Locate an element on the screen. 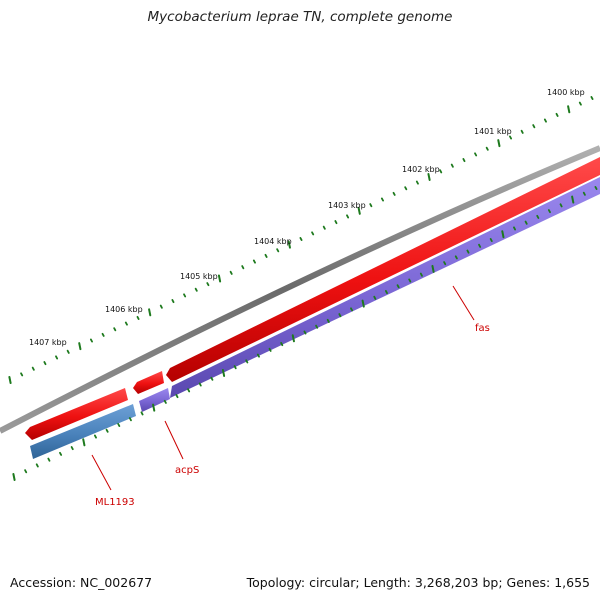  forward-gene-small is located at coordinates (148, 382).